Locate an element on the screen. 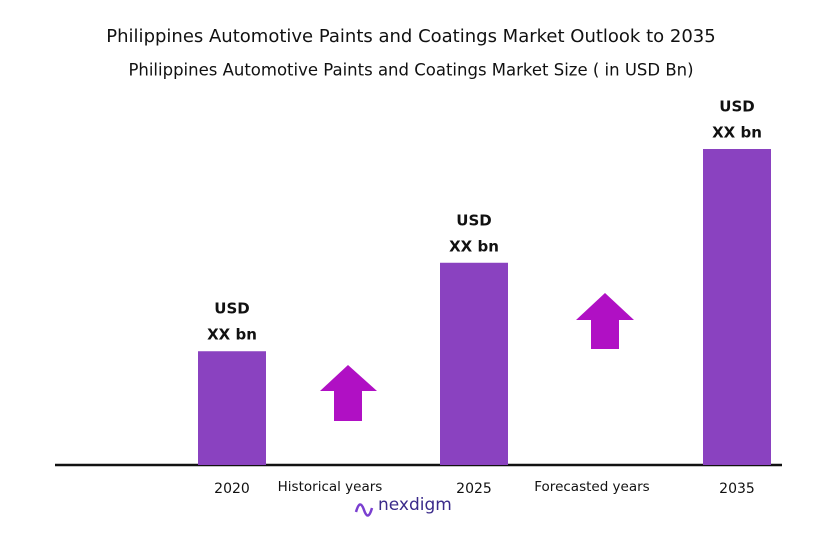 The height and width of the screenshot is (538, 826). logo: nexdigm is located at coordinates (415, 505).